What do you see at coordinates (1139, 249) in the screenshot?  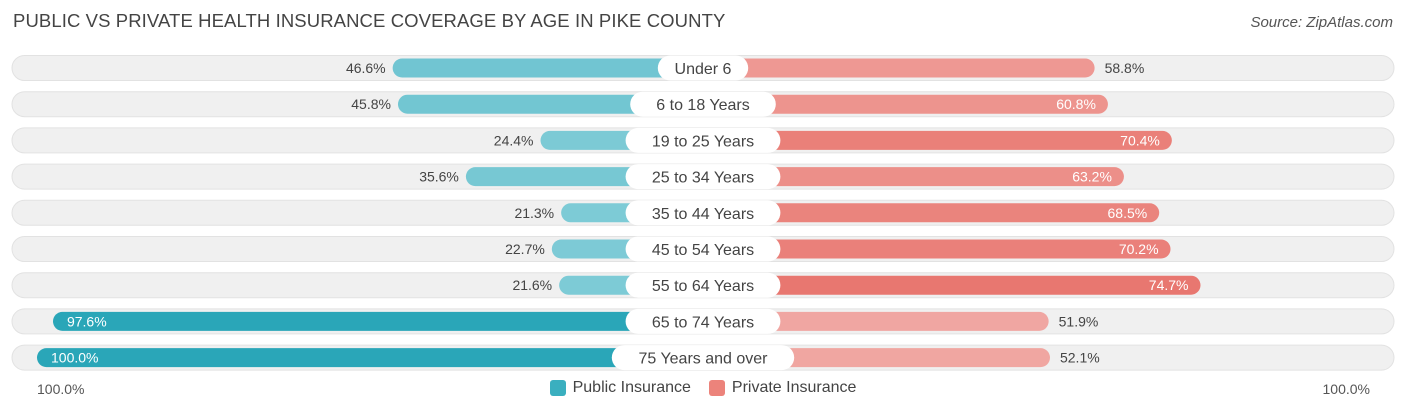 I see `private-value-label: 70.2%` at bounding box center [1139, 249].